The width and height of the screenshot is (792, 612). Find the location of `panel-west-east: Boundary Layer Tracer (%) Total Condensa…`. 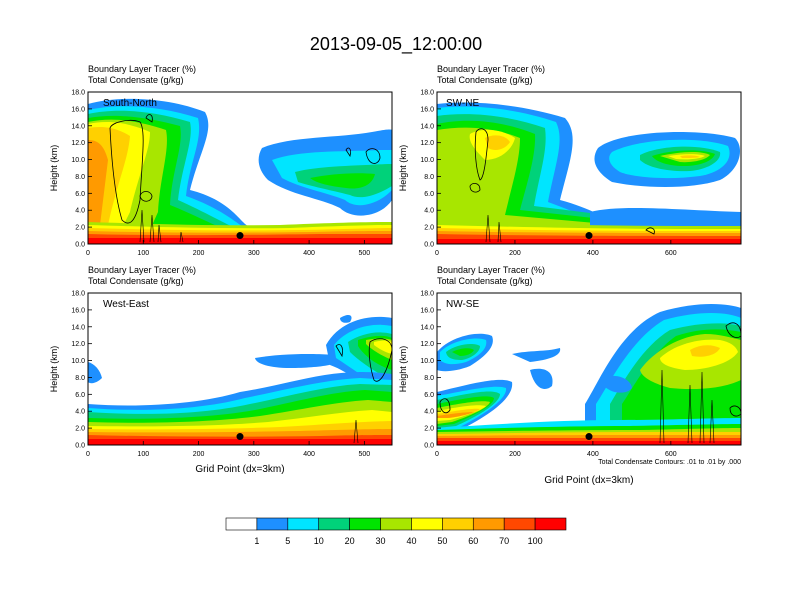

panel-west-east: Boundary Layer Tracer (%) Total Condensa… is located at coordinates (221, 370).